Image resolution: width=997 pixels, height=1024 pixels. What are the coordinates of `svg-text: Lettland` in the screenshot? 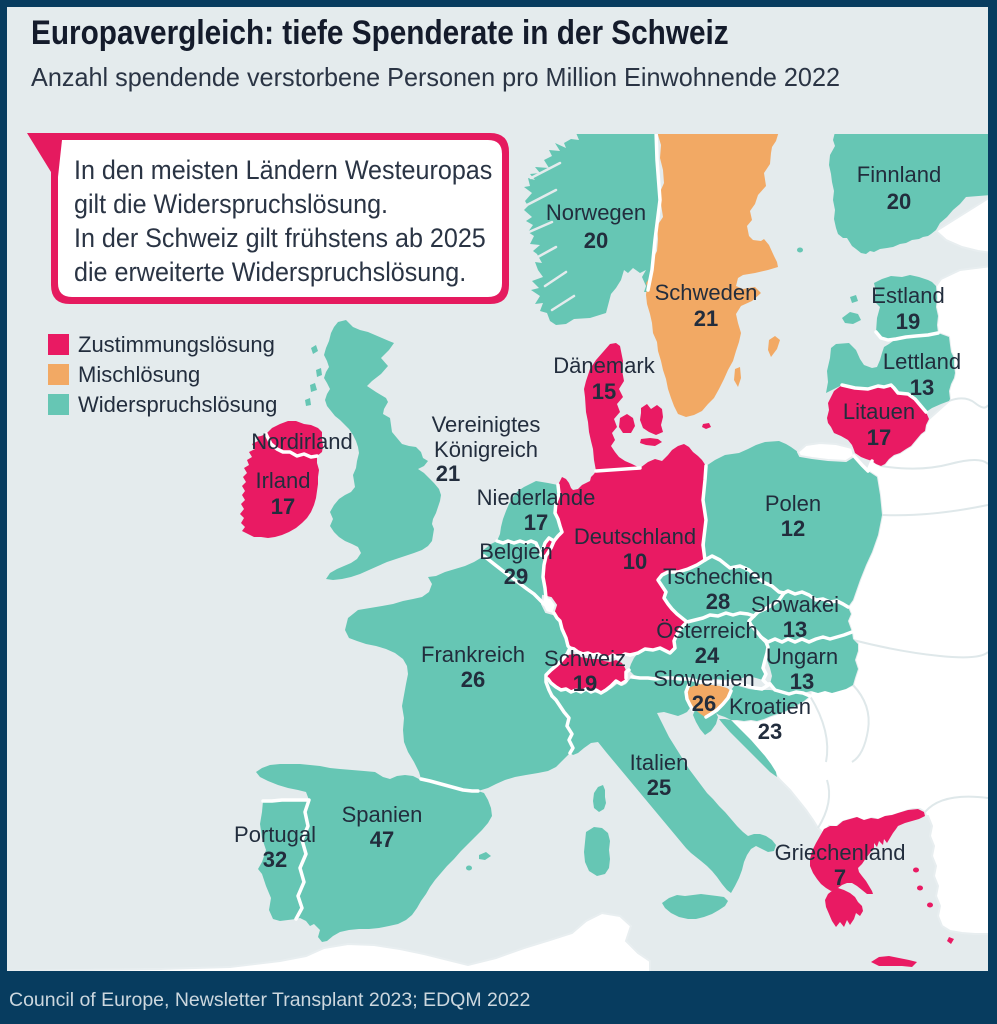 It's located at (922, 361).